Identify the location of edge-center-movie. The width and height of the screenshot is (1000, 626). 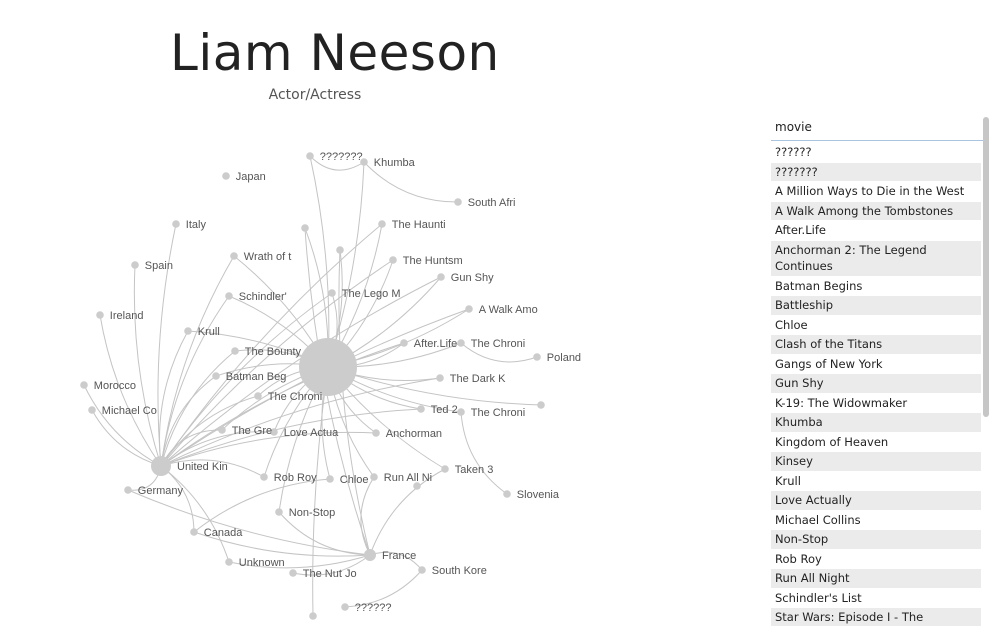
(319, 261).